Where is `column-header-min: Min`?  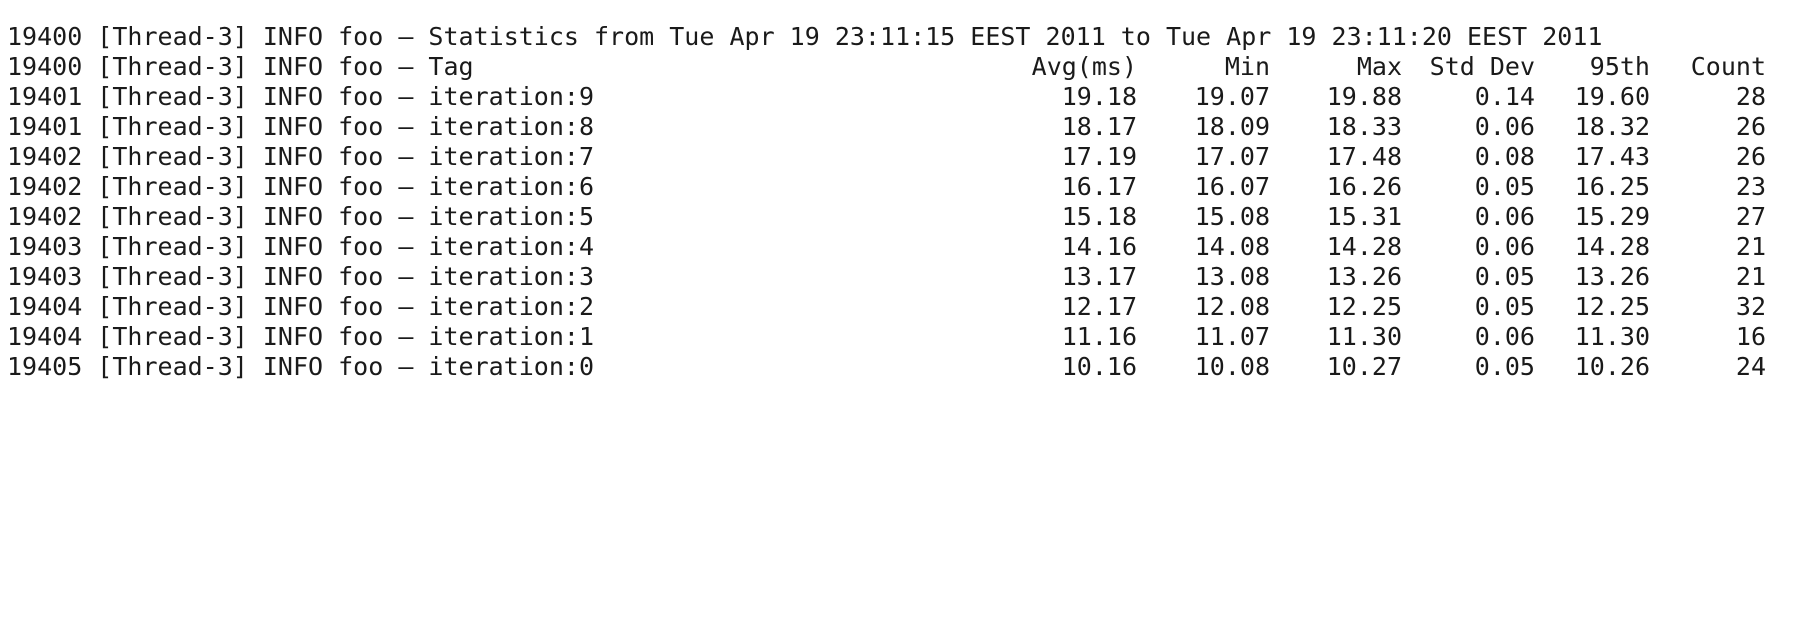
column-header-min: Min is located at coordinates (1247, 66).